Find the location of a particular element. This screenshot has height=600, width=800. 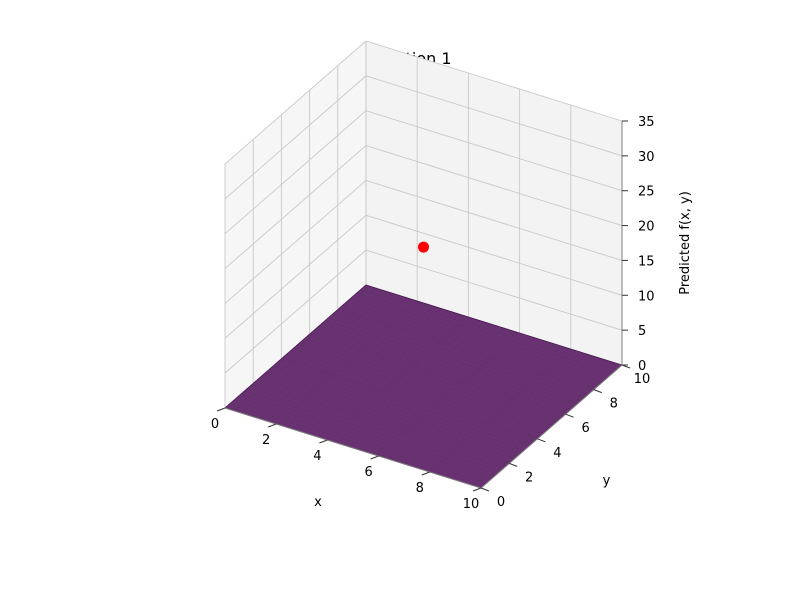

z-axis-label: Predicted f(x, y) is located at coordinates (685, 243).